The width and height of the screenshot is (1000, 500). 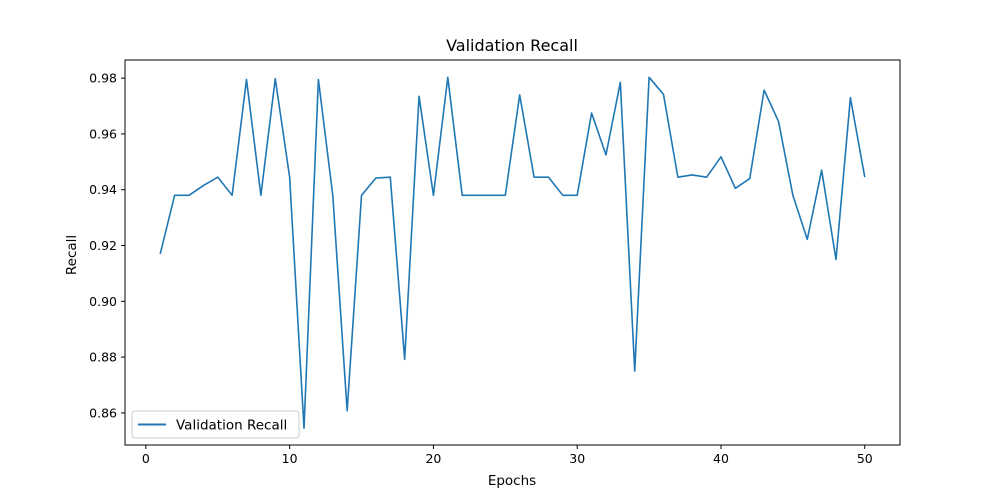 What do you see at coordinates (103, 78) in the screenshot?
I see `y-tick-label: 0.98` at bounding box center [103, 78].